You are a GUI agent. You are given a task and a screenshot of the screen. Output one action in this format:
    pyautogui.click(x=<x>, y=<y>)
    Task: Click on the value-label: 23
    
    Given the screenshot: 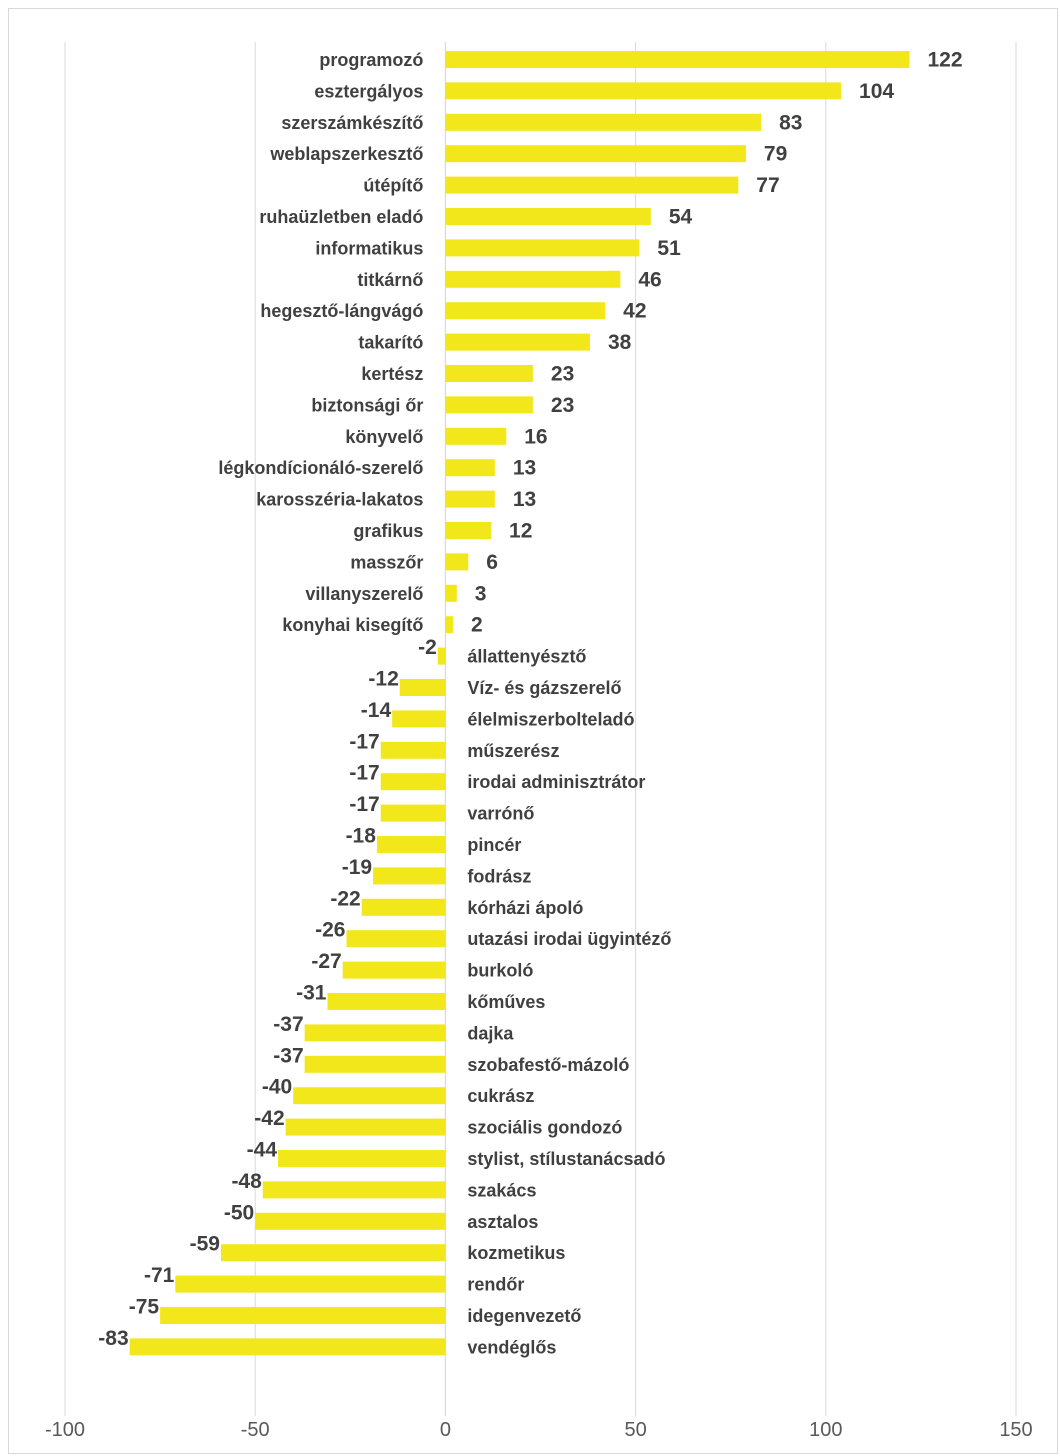 What is the action you would take?
    pyautogui.click(x=562, y=405)
    